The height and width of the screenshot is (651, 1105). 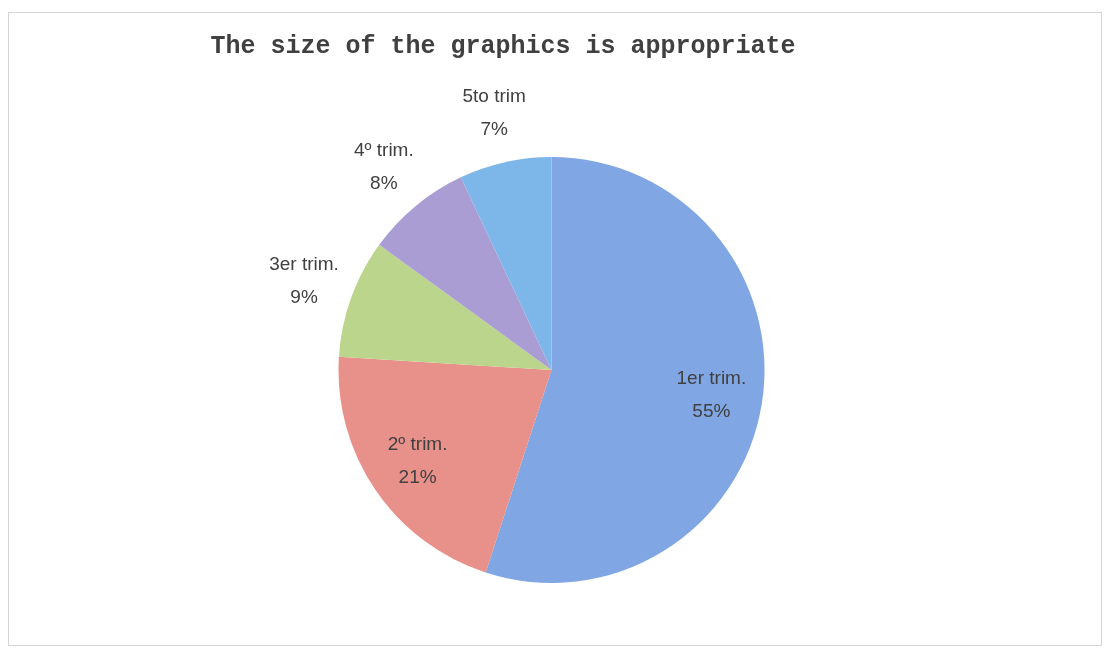 I want to click on slice-label: 2º trim., so click(x=417, y=443).